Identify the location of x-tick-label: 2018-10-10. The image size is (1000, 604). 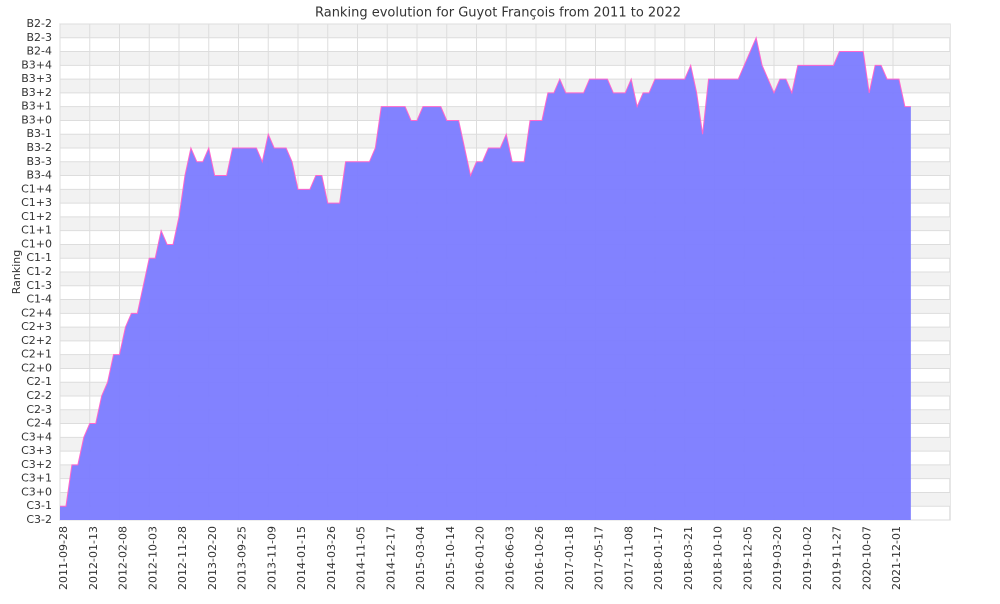
(718, 558).